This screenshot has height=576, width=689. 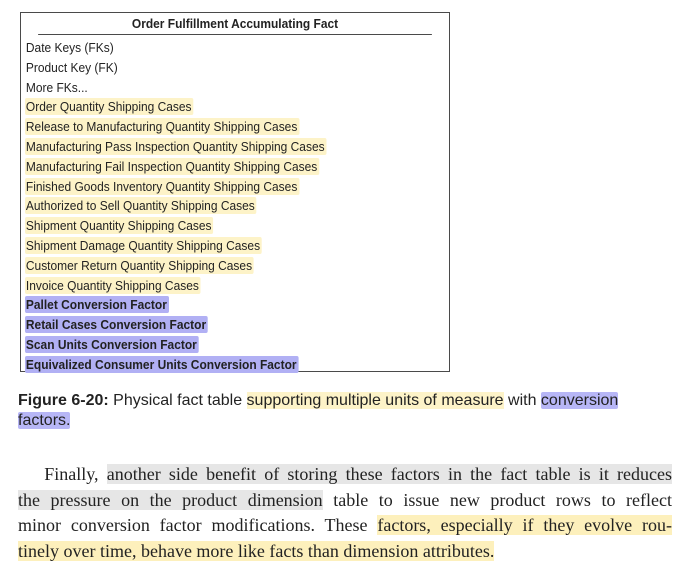 What do you see at coordinates (109, 107) in the screenshot?
I see `fact-table-row-label: Order Quantity Shipping Cases` at bounding box center [109, 107].